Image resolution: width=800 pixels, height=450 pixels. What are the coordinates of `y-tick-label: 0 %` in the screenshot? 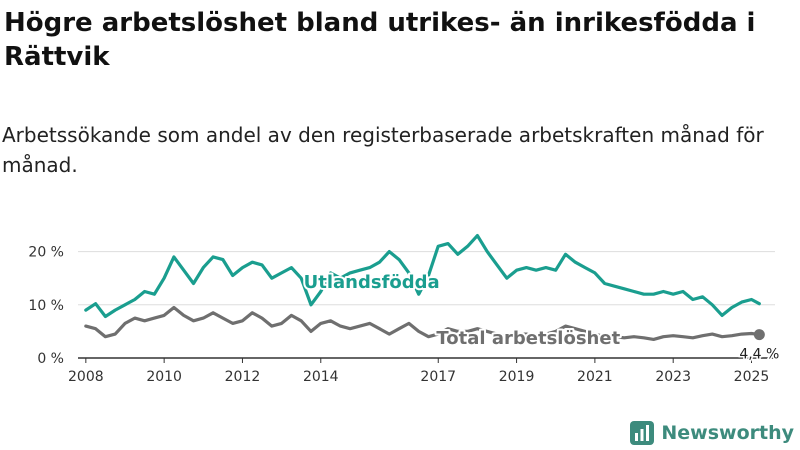 It's located at (50, 359).